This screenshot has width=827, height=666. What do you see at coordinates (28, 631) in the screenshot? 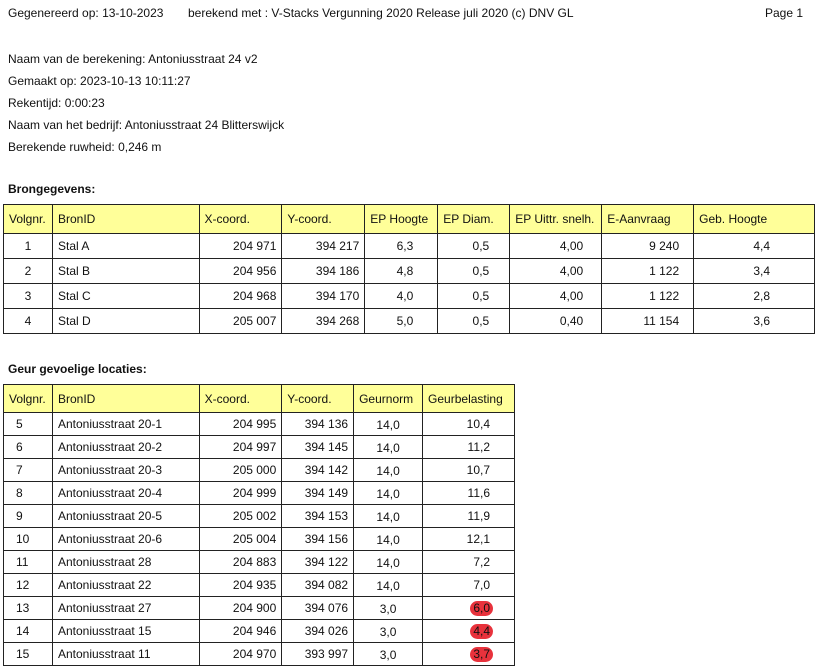
I see `locations-cell: 14` at bounding box center [28, 631].